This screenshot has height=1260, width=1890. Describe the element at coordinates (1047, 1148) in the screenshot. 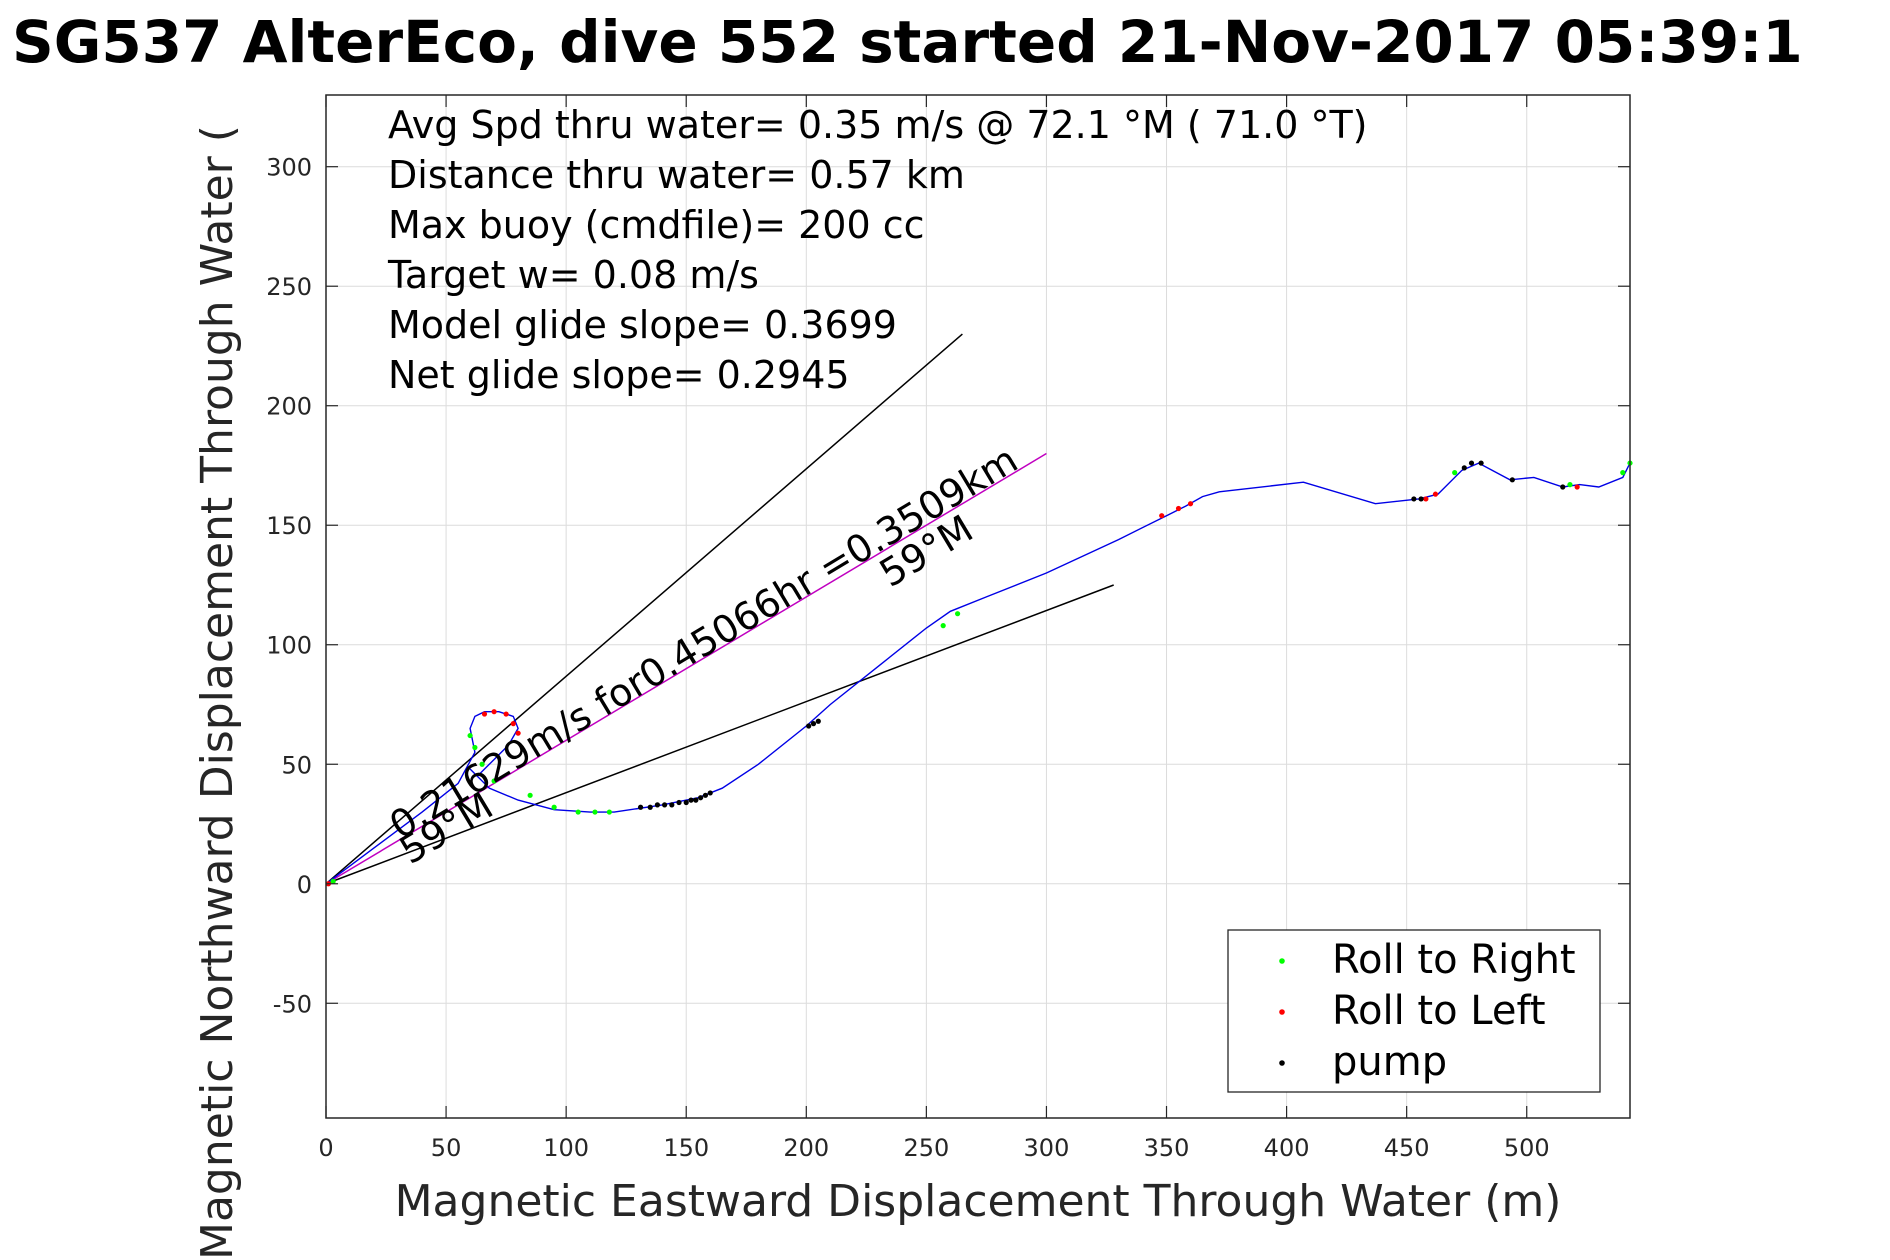

I see `x-tick-label: 300` at that location.